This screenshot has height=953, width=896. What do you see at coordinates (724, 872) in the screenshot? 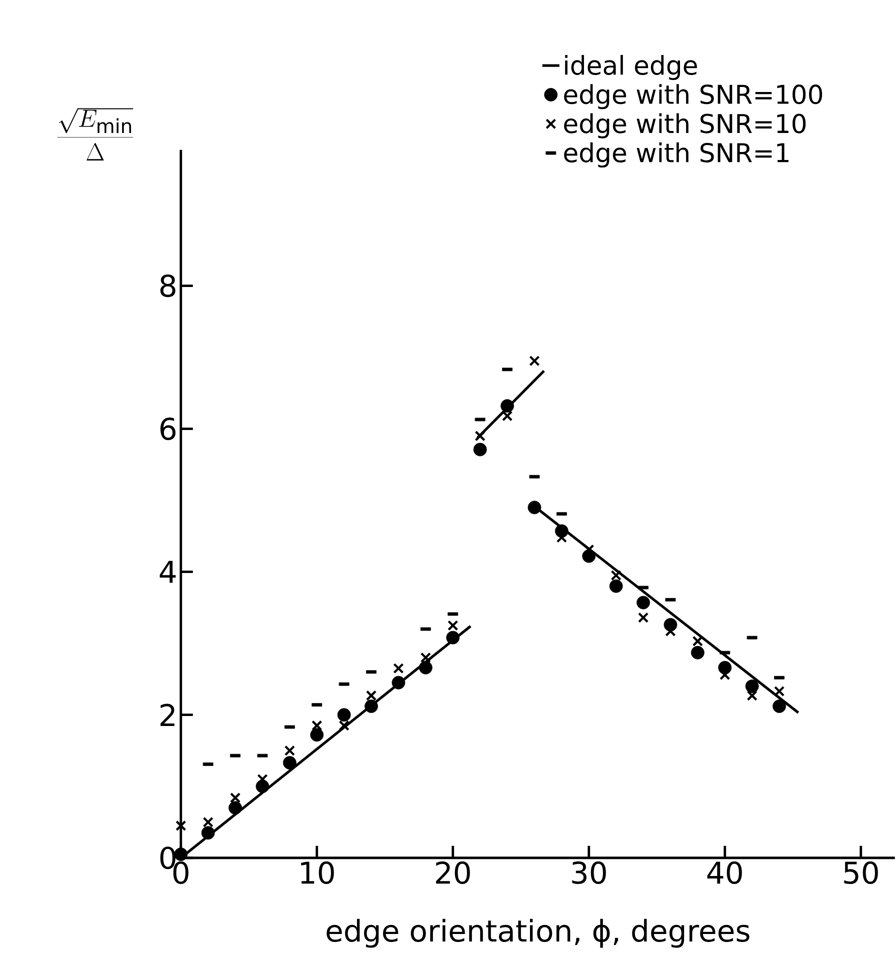
I see `x-tick-label: 40` at bounding box center [724, 872].